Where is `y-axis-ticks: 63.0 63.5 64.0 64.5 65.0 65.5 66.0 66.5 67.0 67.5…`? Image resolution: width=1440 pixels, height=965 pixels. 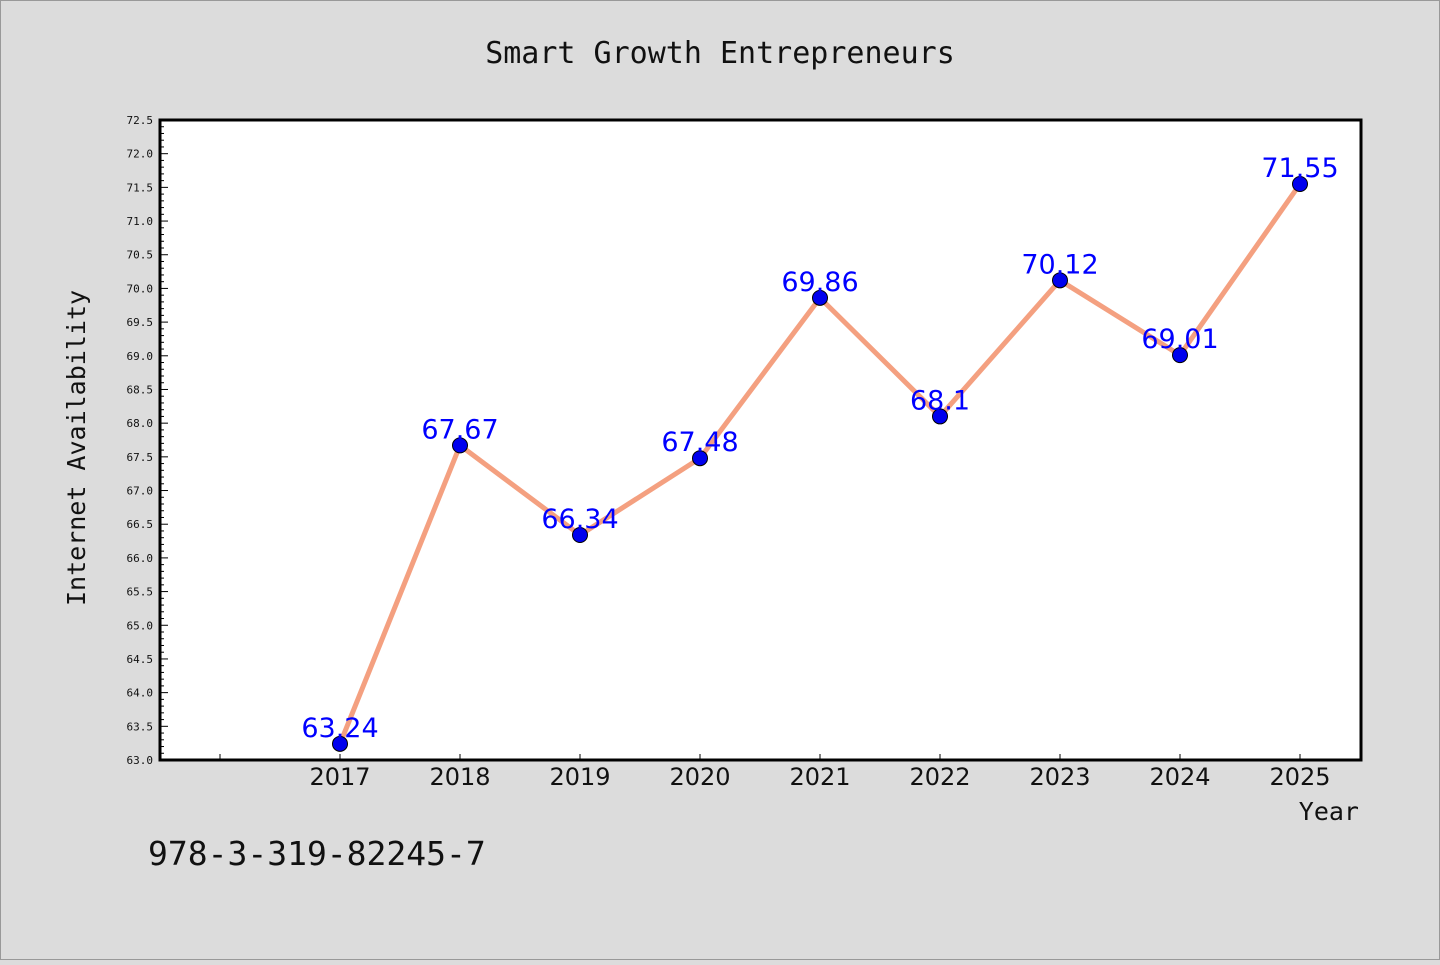 y-axis-ticks: 63.0 63.5 64.0 64.5 65.0 65.5 66.0 66.5 67.0 67.5… is located at coordinates (147, 440).